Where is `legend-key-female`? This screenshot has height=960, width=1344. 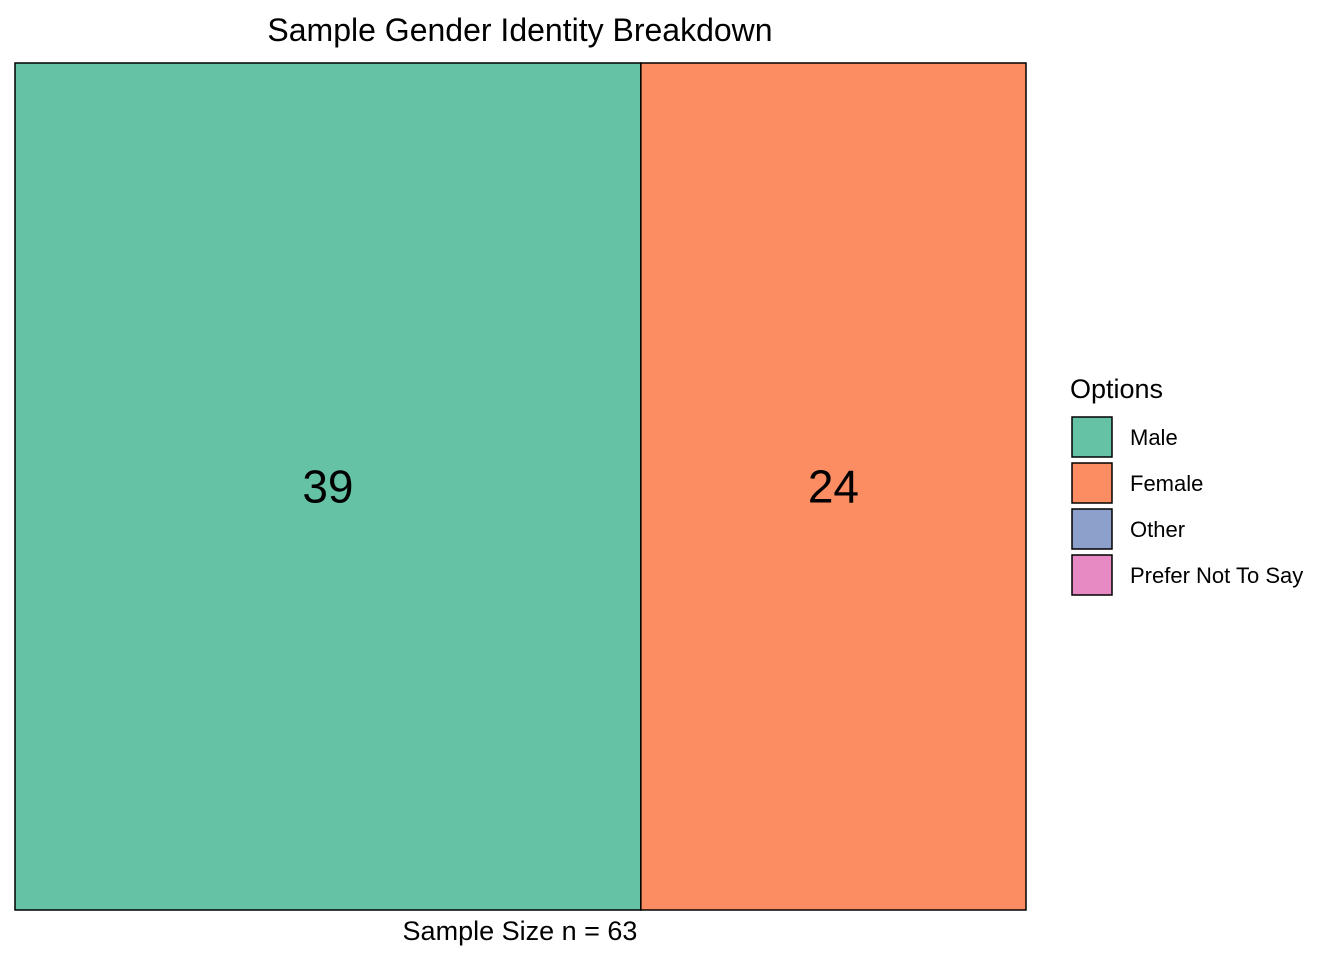
legend-key-female is located at coordinates (1092, 483).